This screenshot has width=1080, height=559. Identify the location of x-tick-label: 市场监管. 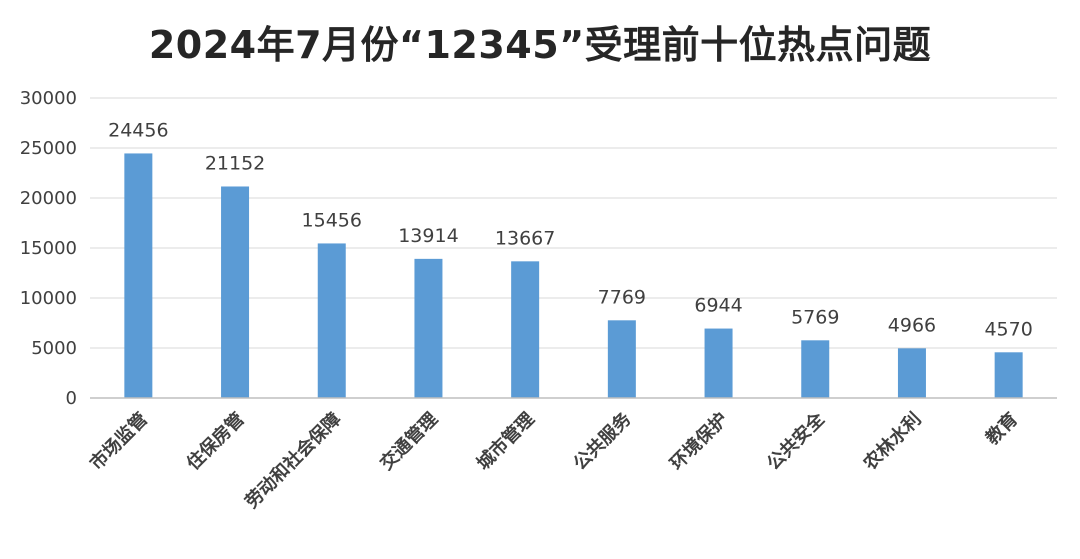
(118, 441).